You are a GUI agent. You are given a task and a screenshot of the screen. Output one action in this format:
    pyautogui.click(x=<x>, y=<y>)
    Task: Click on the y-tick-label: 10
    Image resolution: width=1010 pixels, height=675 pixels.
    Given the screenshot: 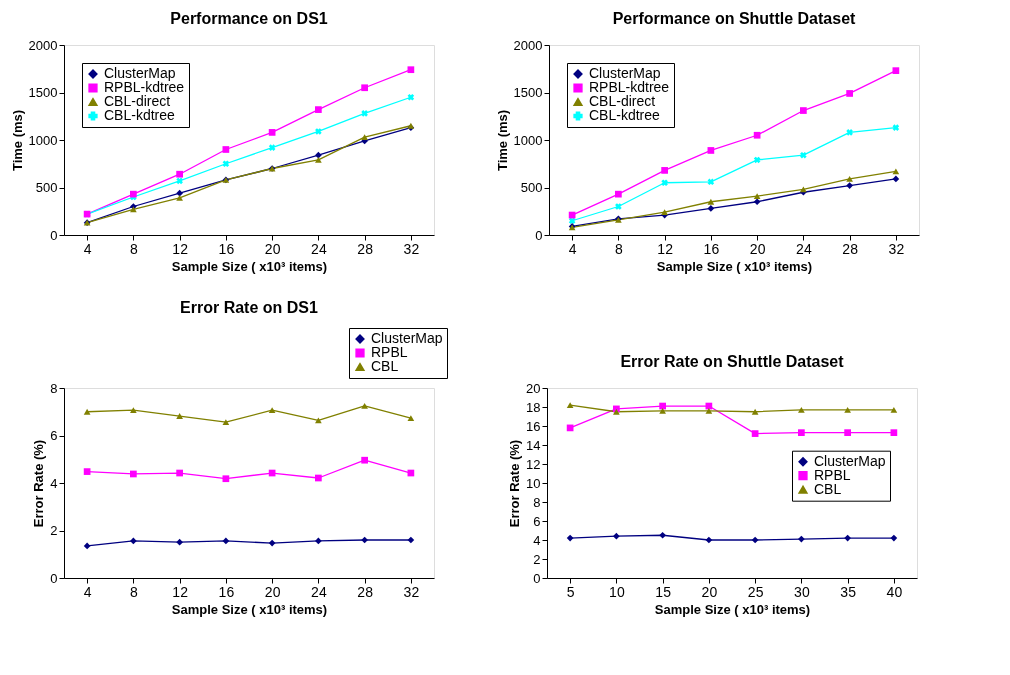 What is the action you would take?
    pyautogui.click(x=533, y=483)
    